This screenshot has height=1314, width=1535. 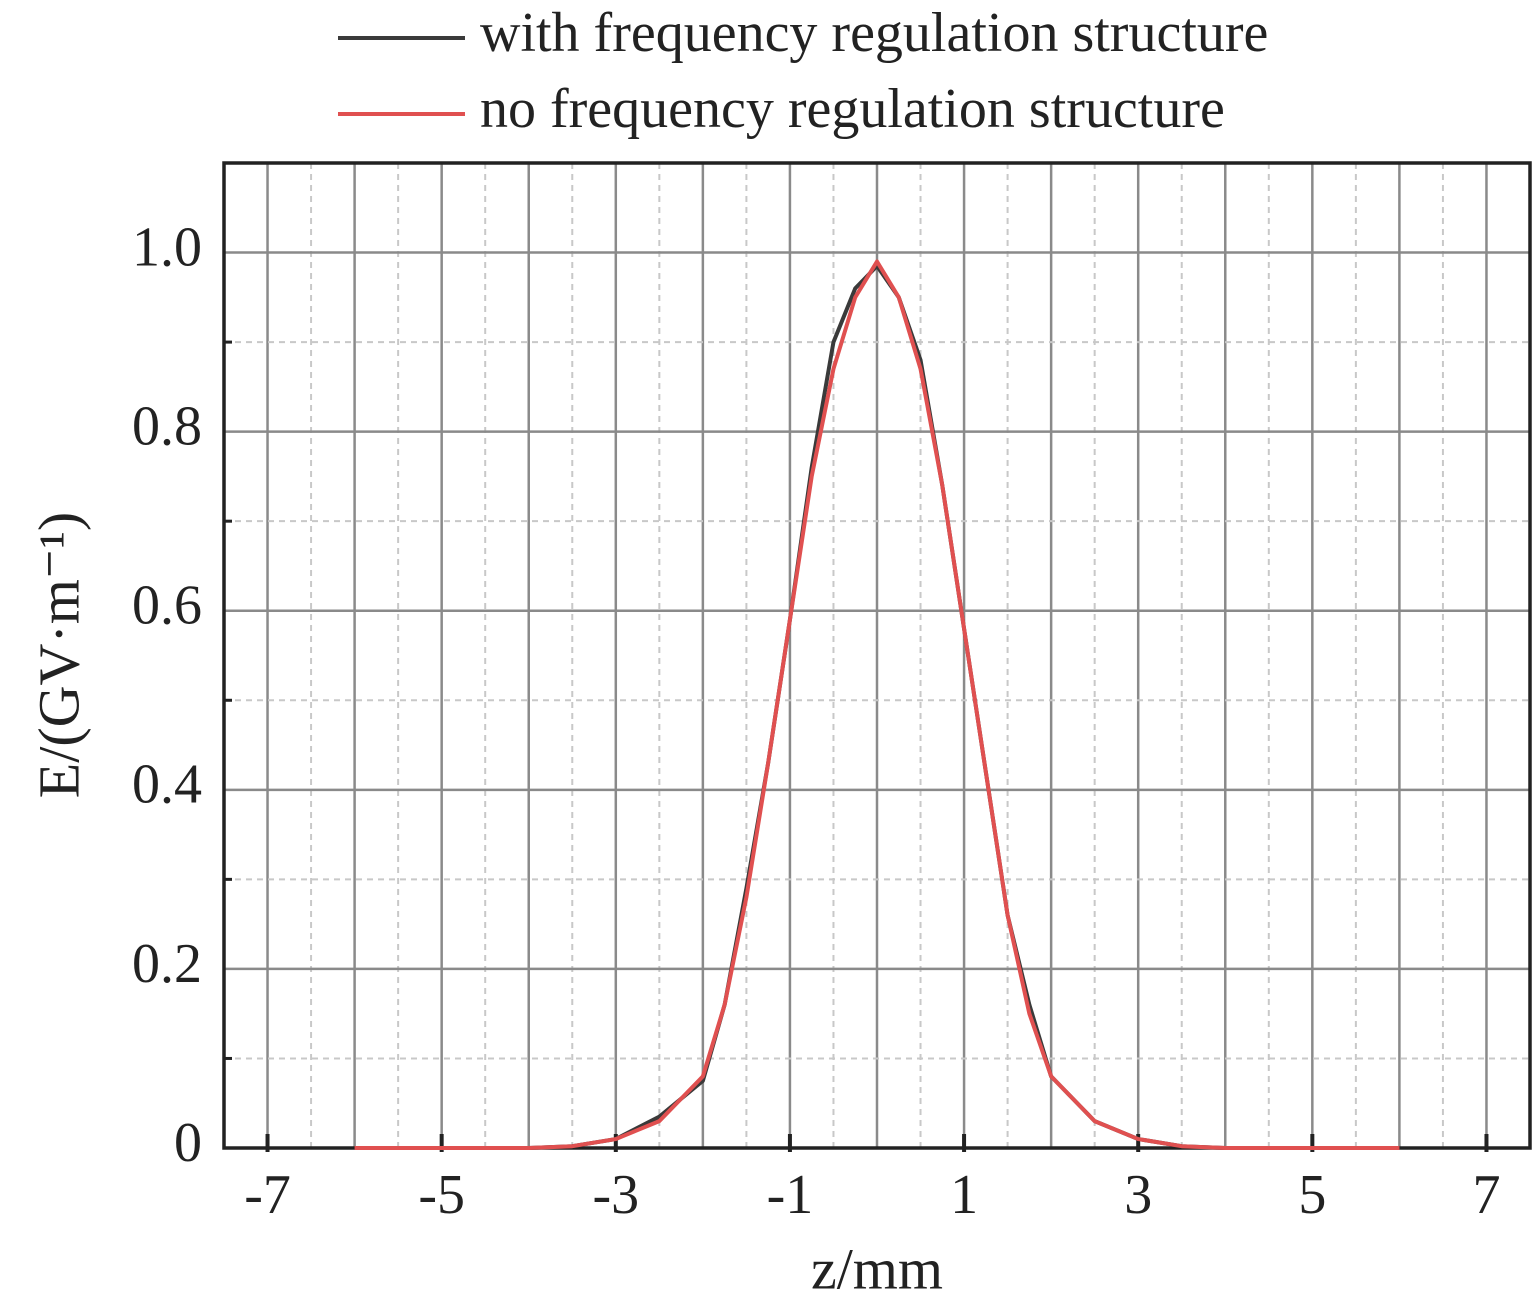 I want to click on y-tick-label: 0.2, so click(x=167, y=964).